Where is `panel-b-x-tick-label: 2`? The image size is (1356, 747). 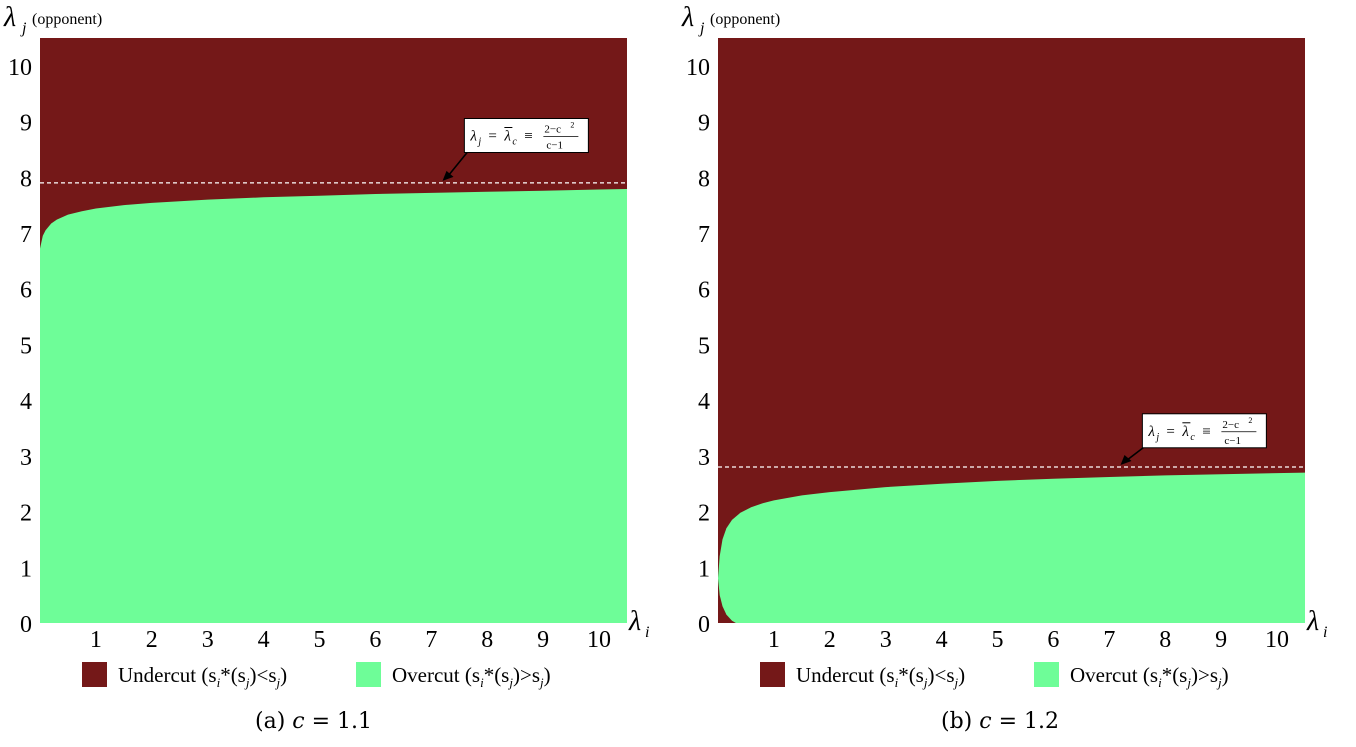
panel-b-x-tick-label: 2 is located at coordinates (830, 640).